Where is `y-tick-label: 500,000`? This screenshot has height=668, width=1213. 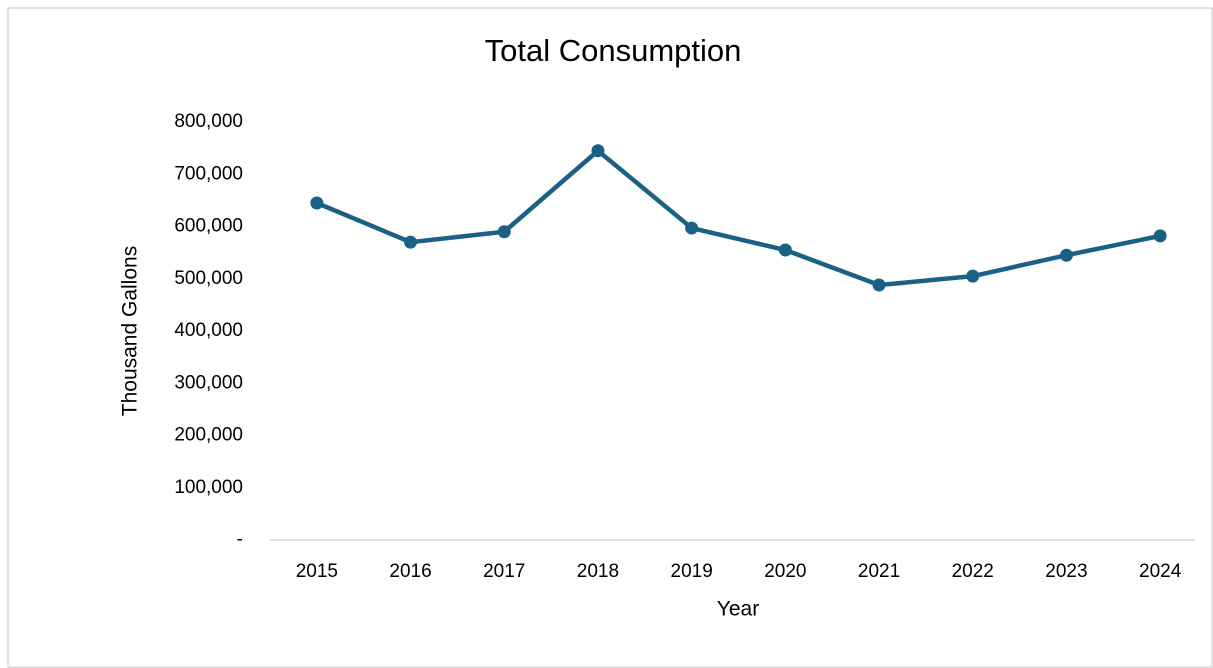 y-tick-label: 500,000 is located at coordinates (208, 278).